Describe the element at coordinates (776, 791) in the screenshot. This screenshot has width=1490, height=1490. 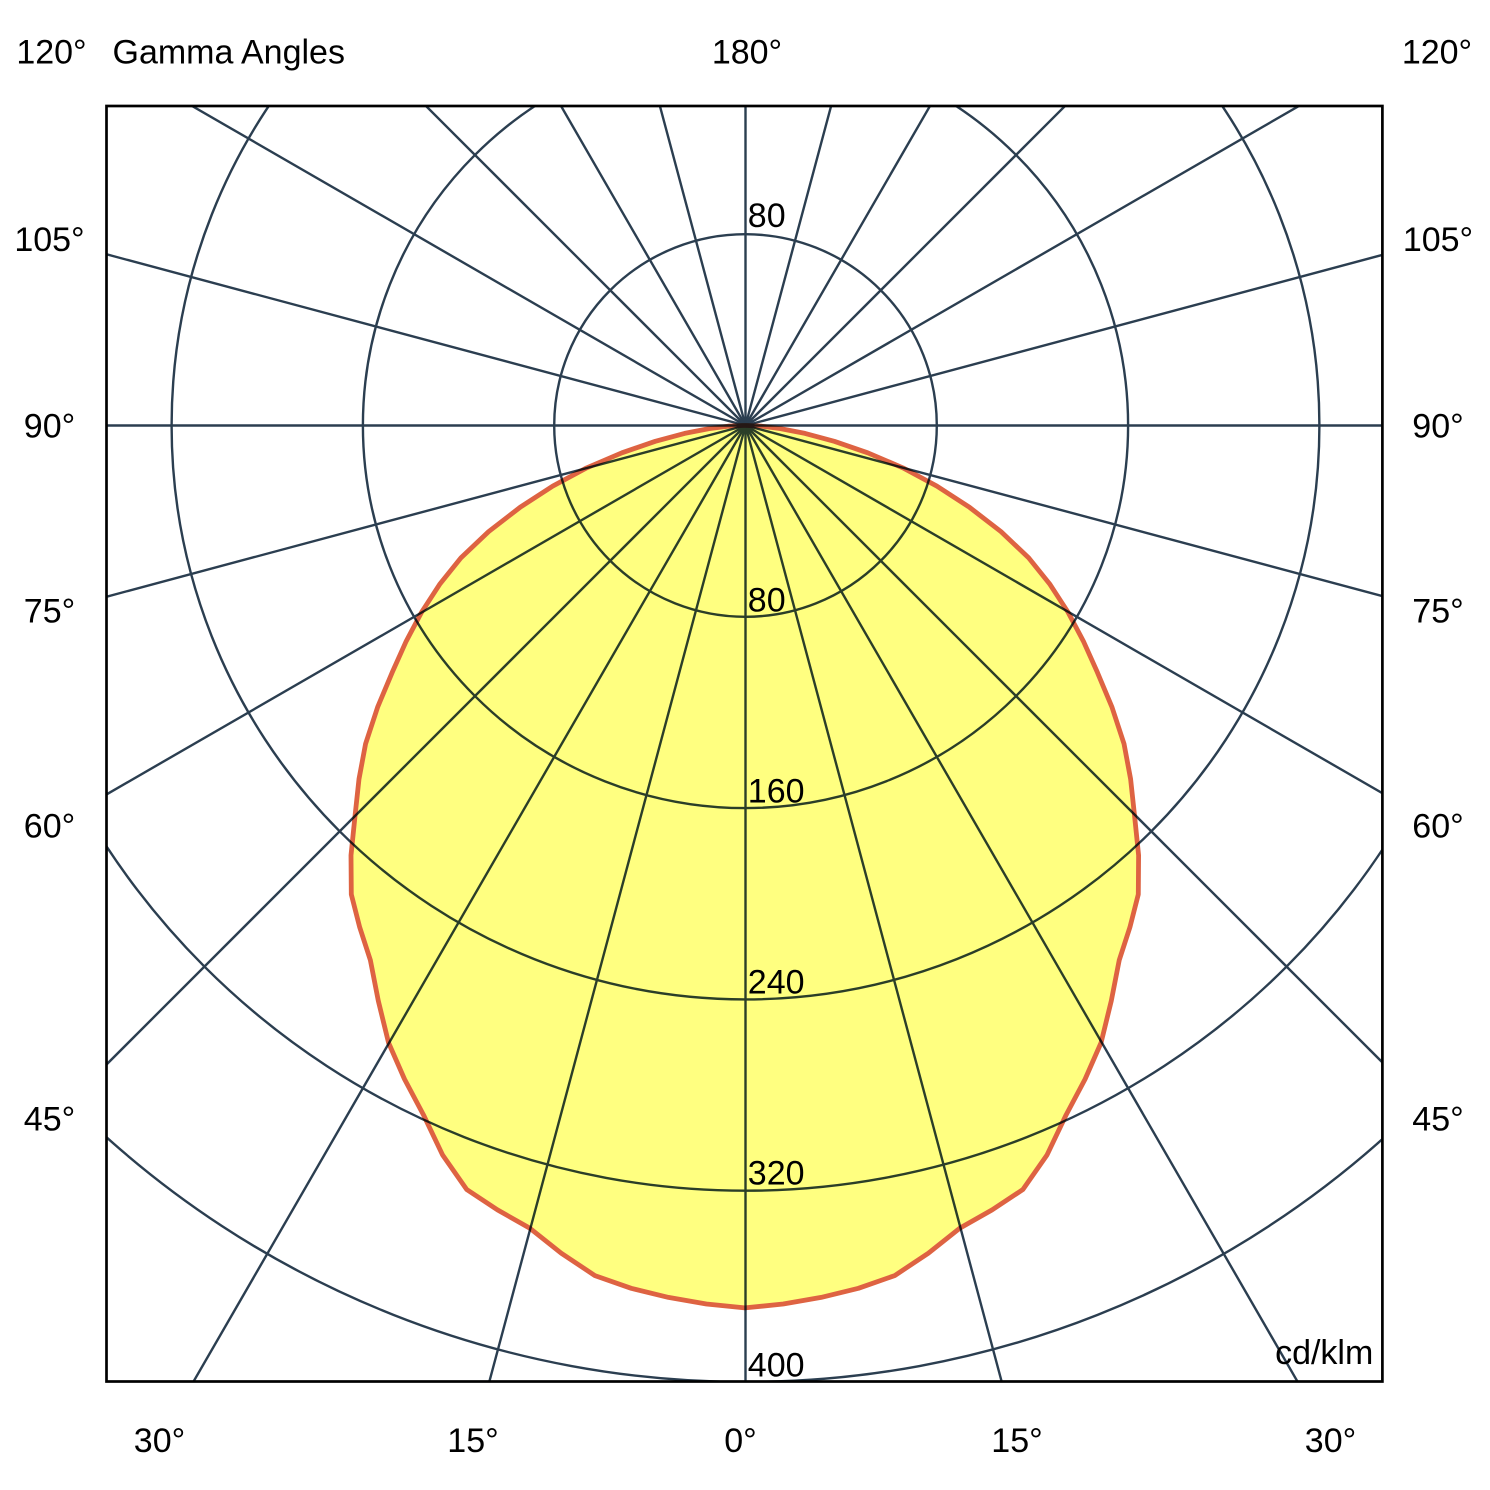
I see `svg-text: 160` at that location.